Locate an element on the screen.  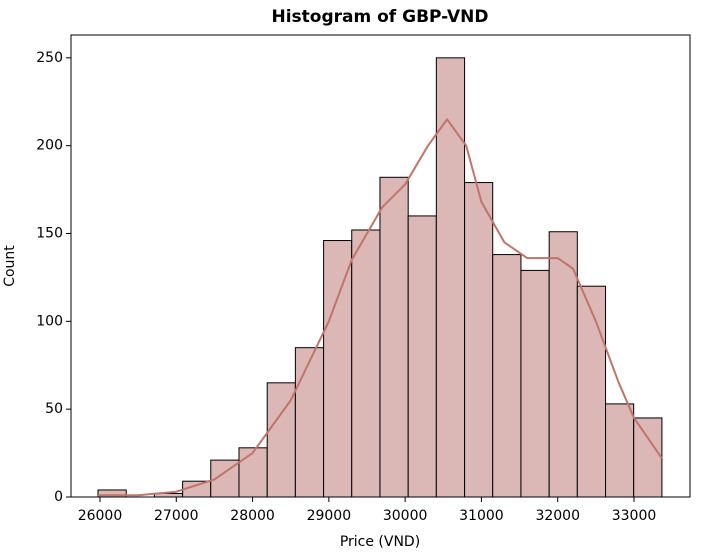
chart-title: Histogram of GBP-VND is located at coordinates (379, 17).